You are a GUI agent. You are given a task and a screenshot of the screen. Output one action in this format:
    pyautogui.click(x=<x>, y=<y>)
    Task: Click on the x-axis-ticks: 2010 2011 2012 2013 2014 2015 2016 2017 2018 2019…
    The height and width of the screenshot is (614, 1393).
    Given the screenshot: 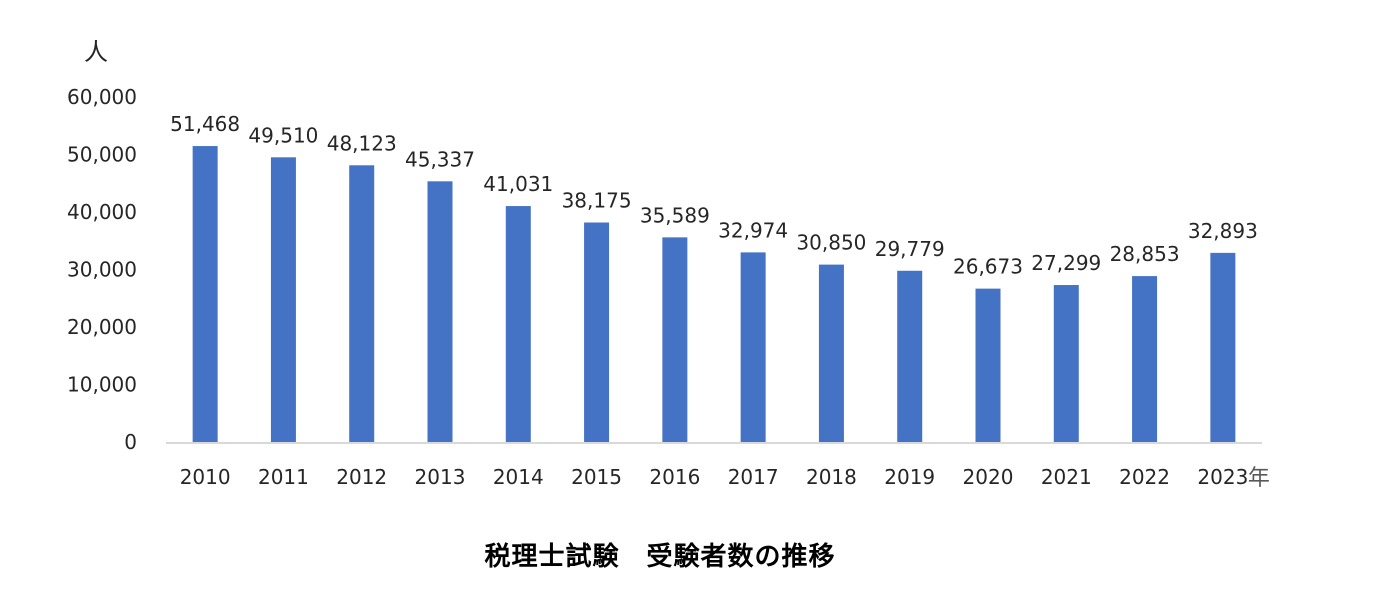 What is the action you would take?
    pyautogui.click(x=714, y=477)
    